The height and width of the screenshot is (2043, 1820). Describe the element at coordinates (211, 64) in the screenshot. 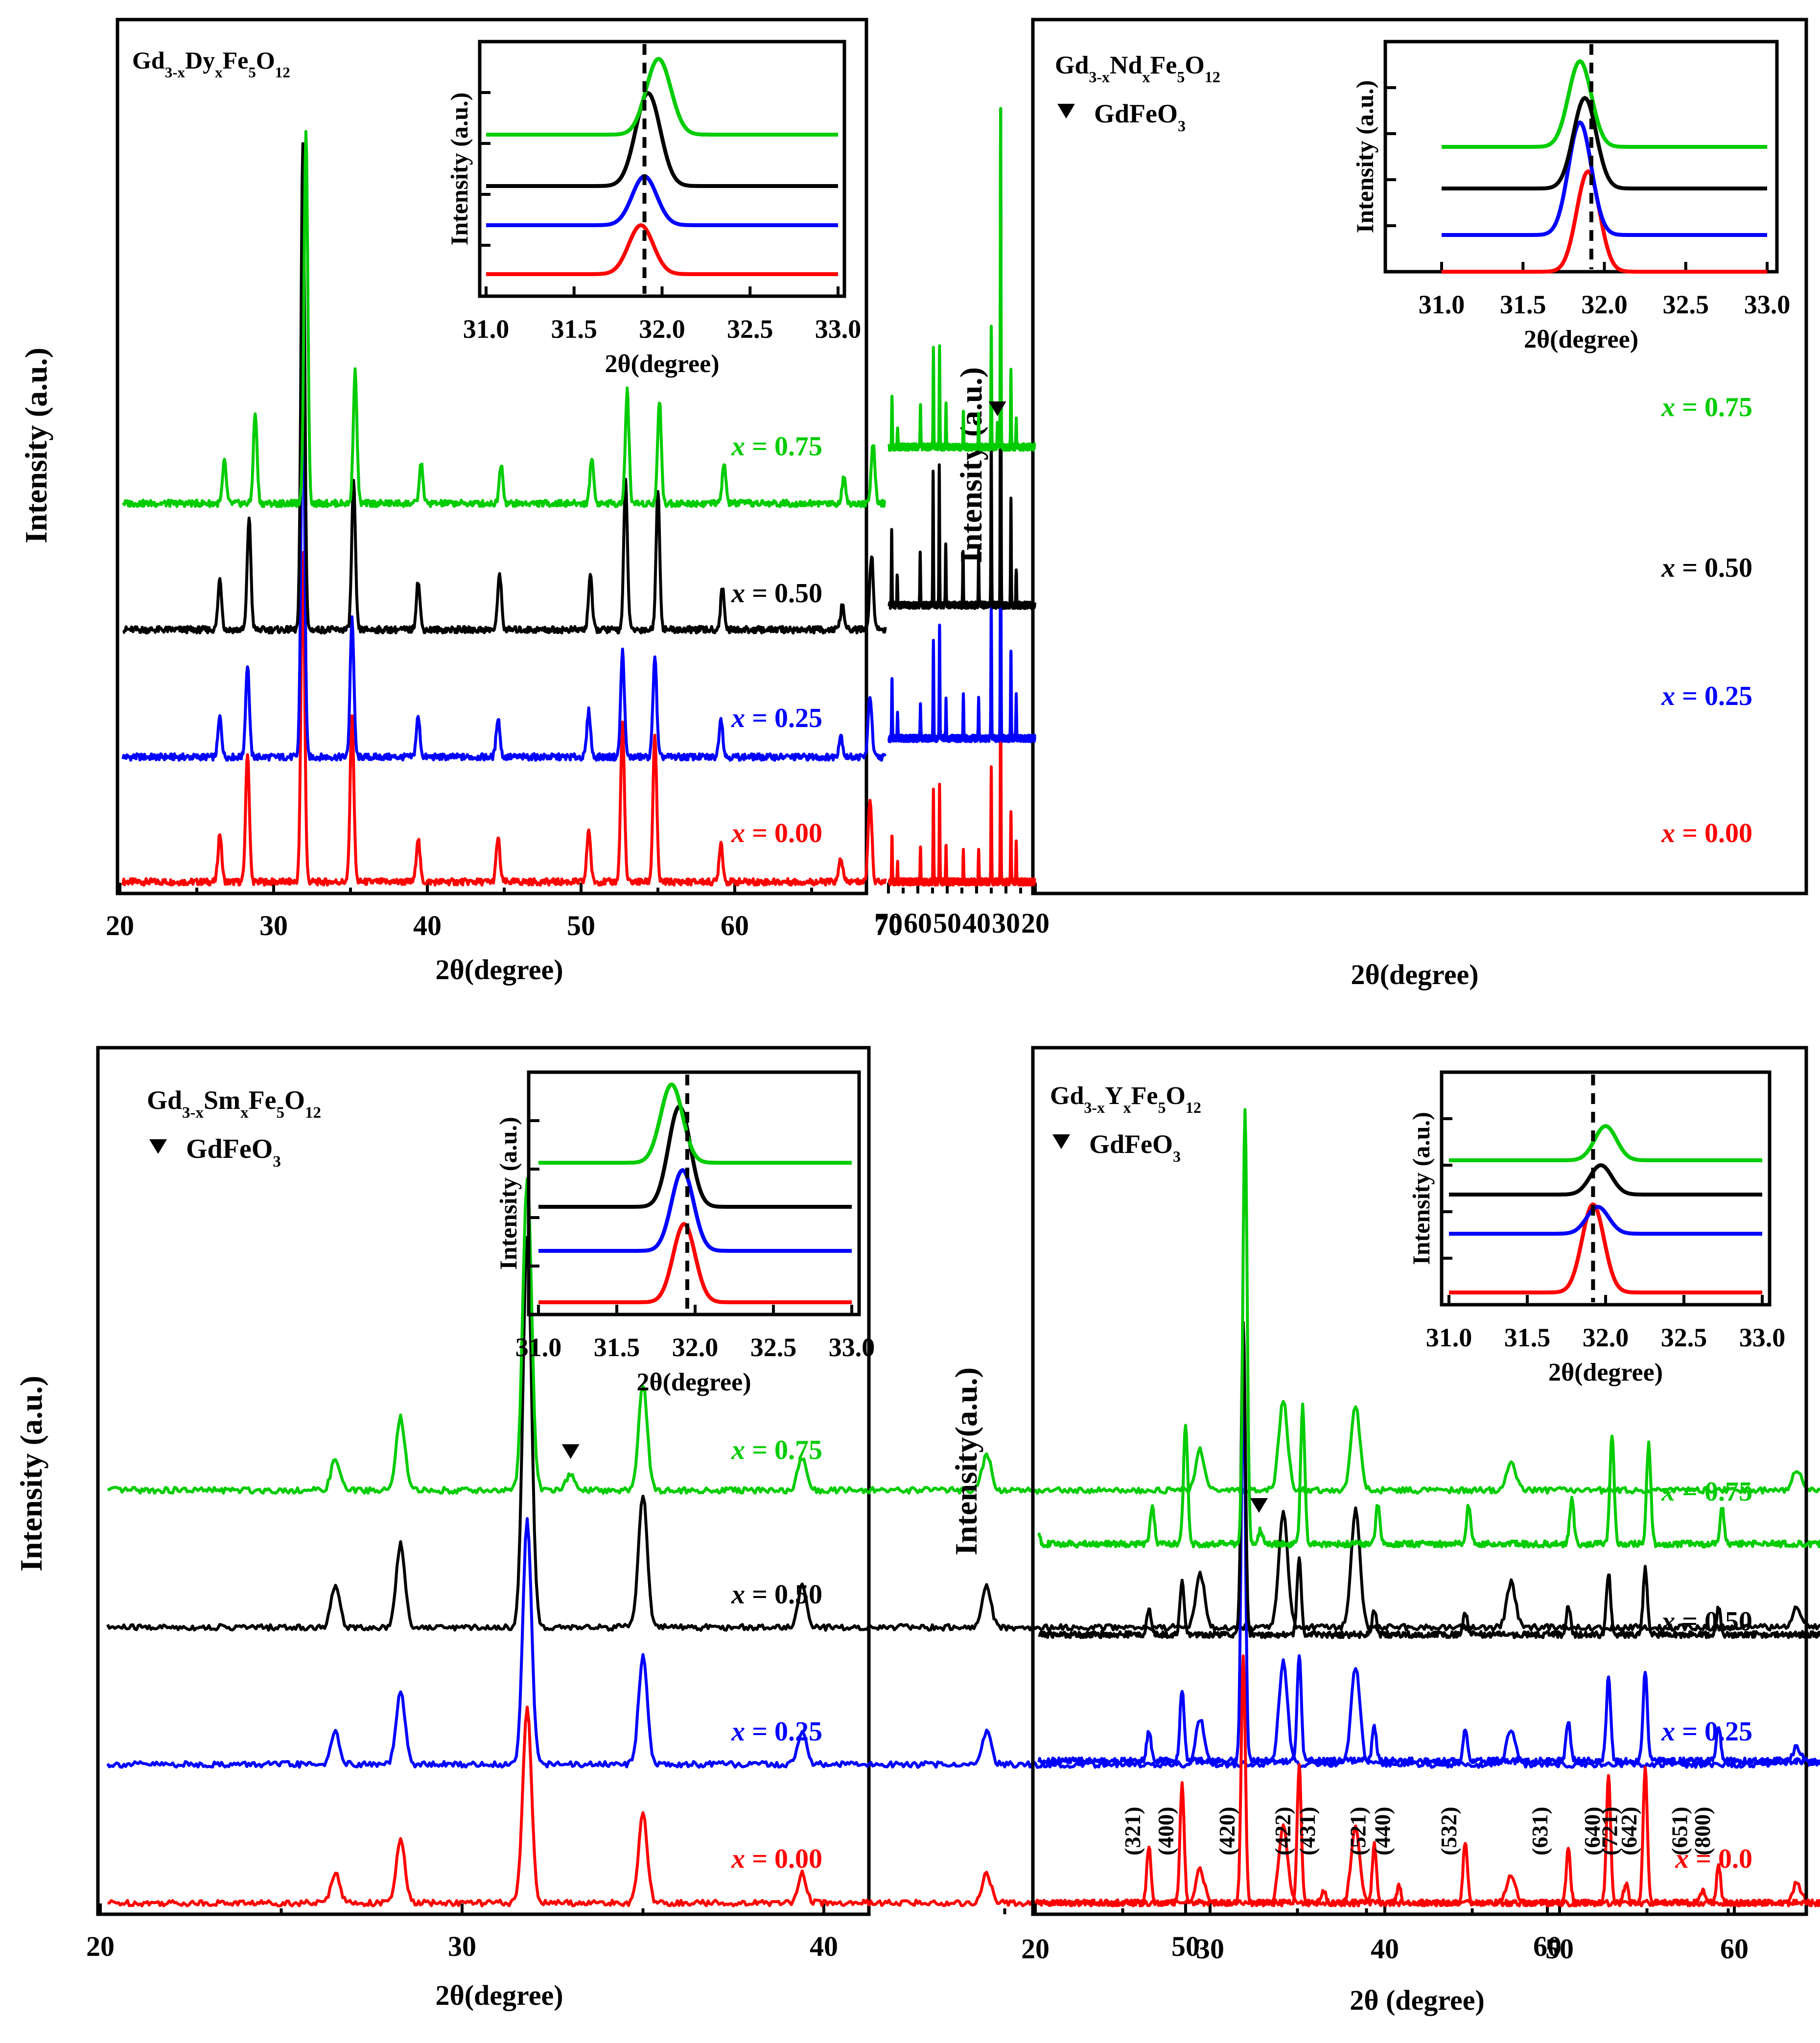

I see `panel-title: Gd3-xDyxFe5O12` at that location.